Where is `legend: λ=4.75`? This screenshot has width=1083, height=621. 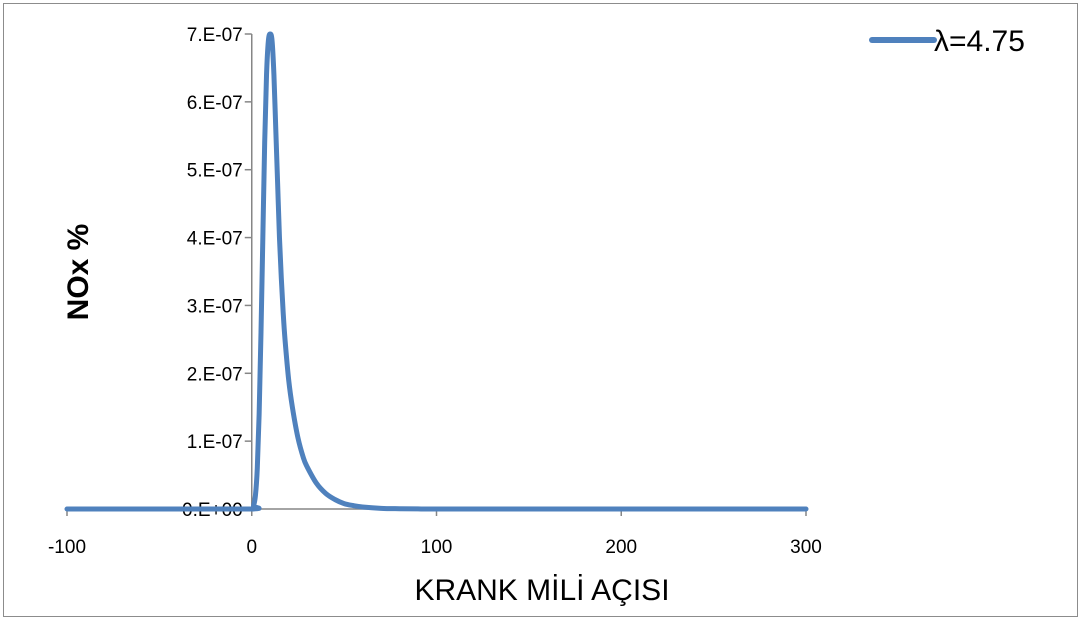
legend: λ=4.75 is located at coordinates (947, 41).